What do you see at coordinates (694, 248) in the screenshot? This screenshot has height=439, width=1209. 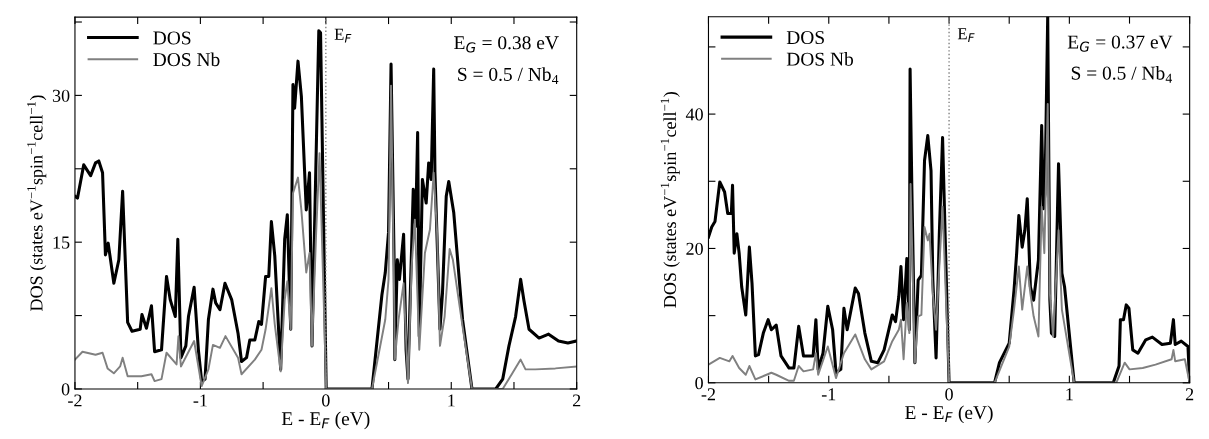 I see `y-tick-label: 20` at bounding box center [694, 248].